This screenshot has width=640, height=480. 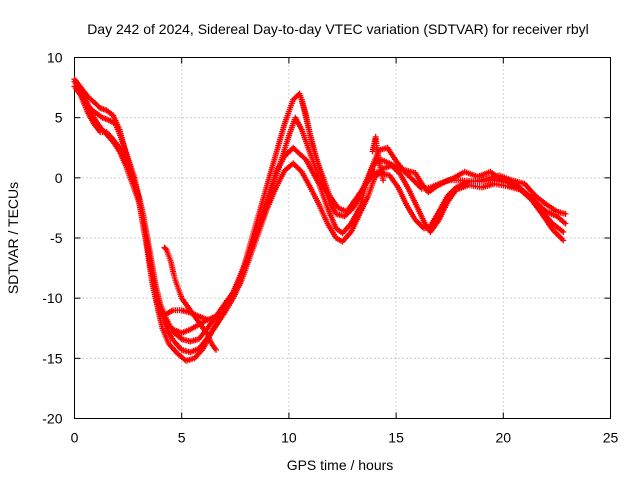 I want to click on y-tick-label: -15, so click(x=52, y=358).